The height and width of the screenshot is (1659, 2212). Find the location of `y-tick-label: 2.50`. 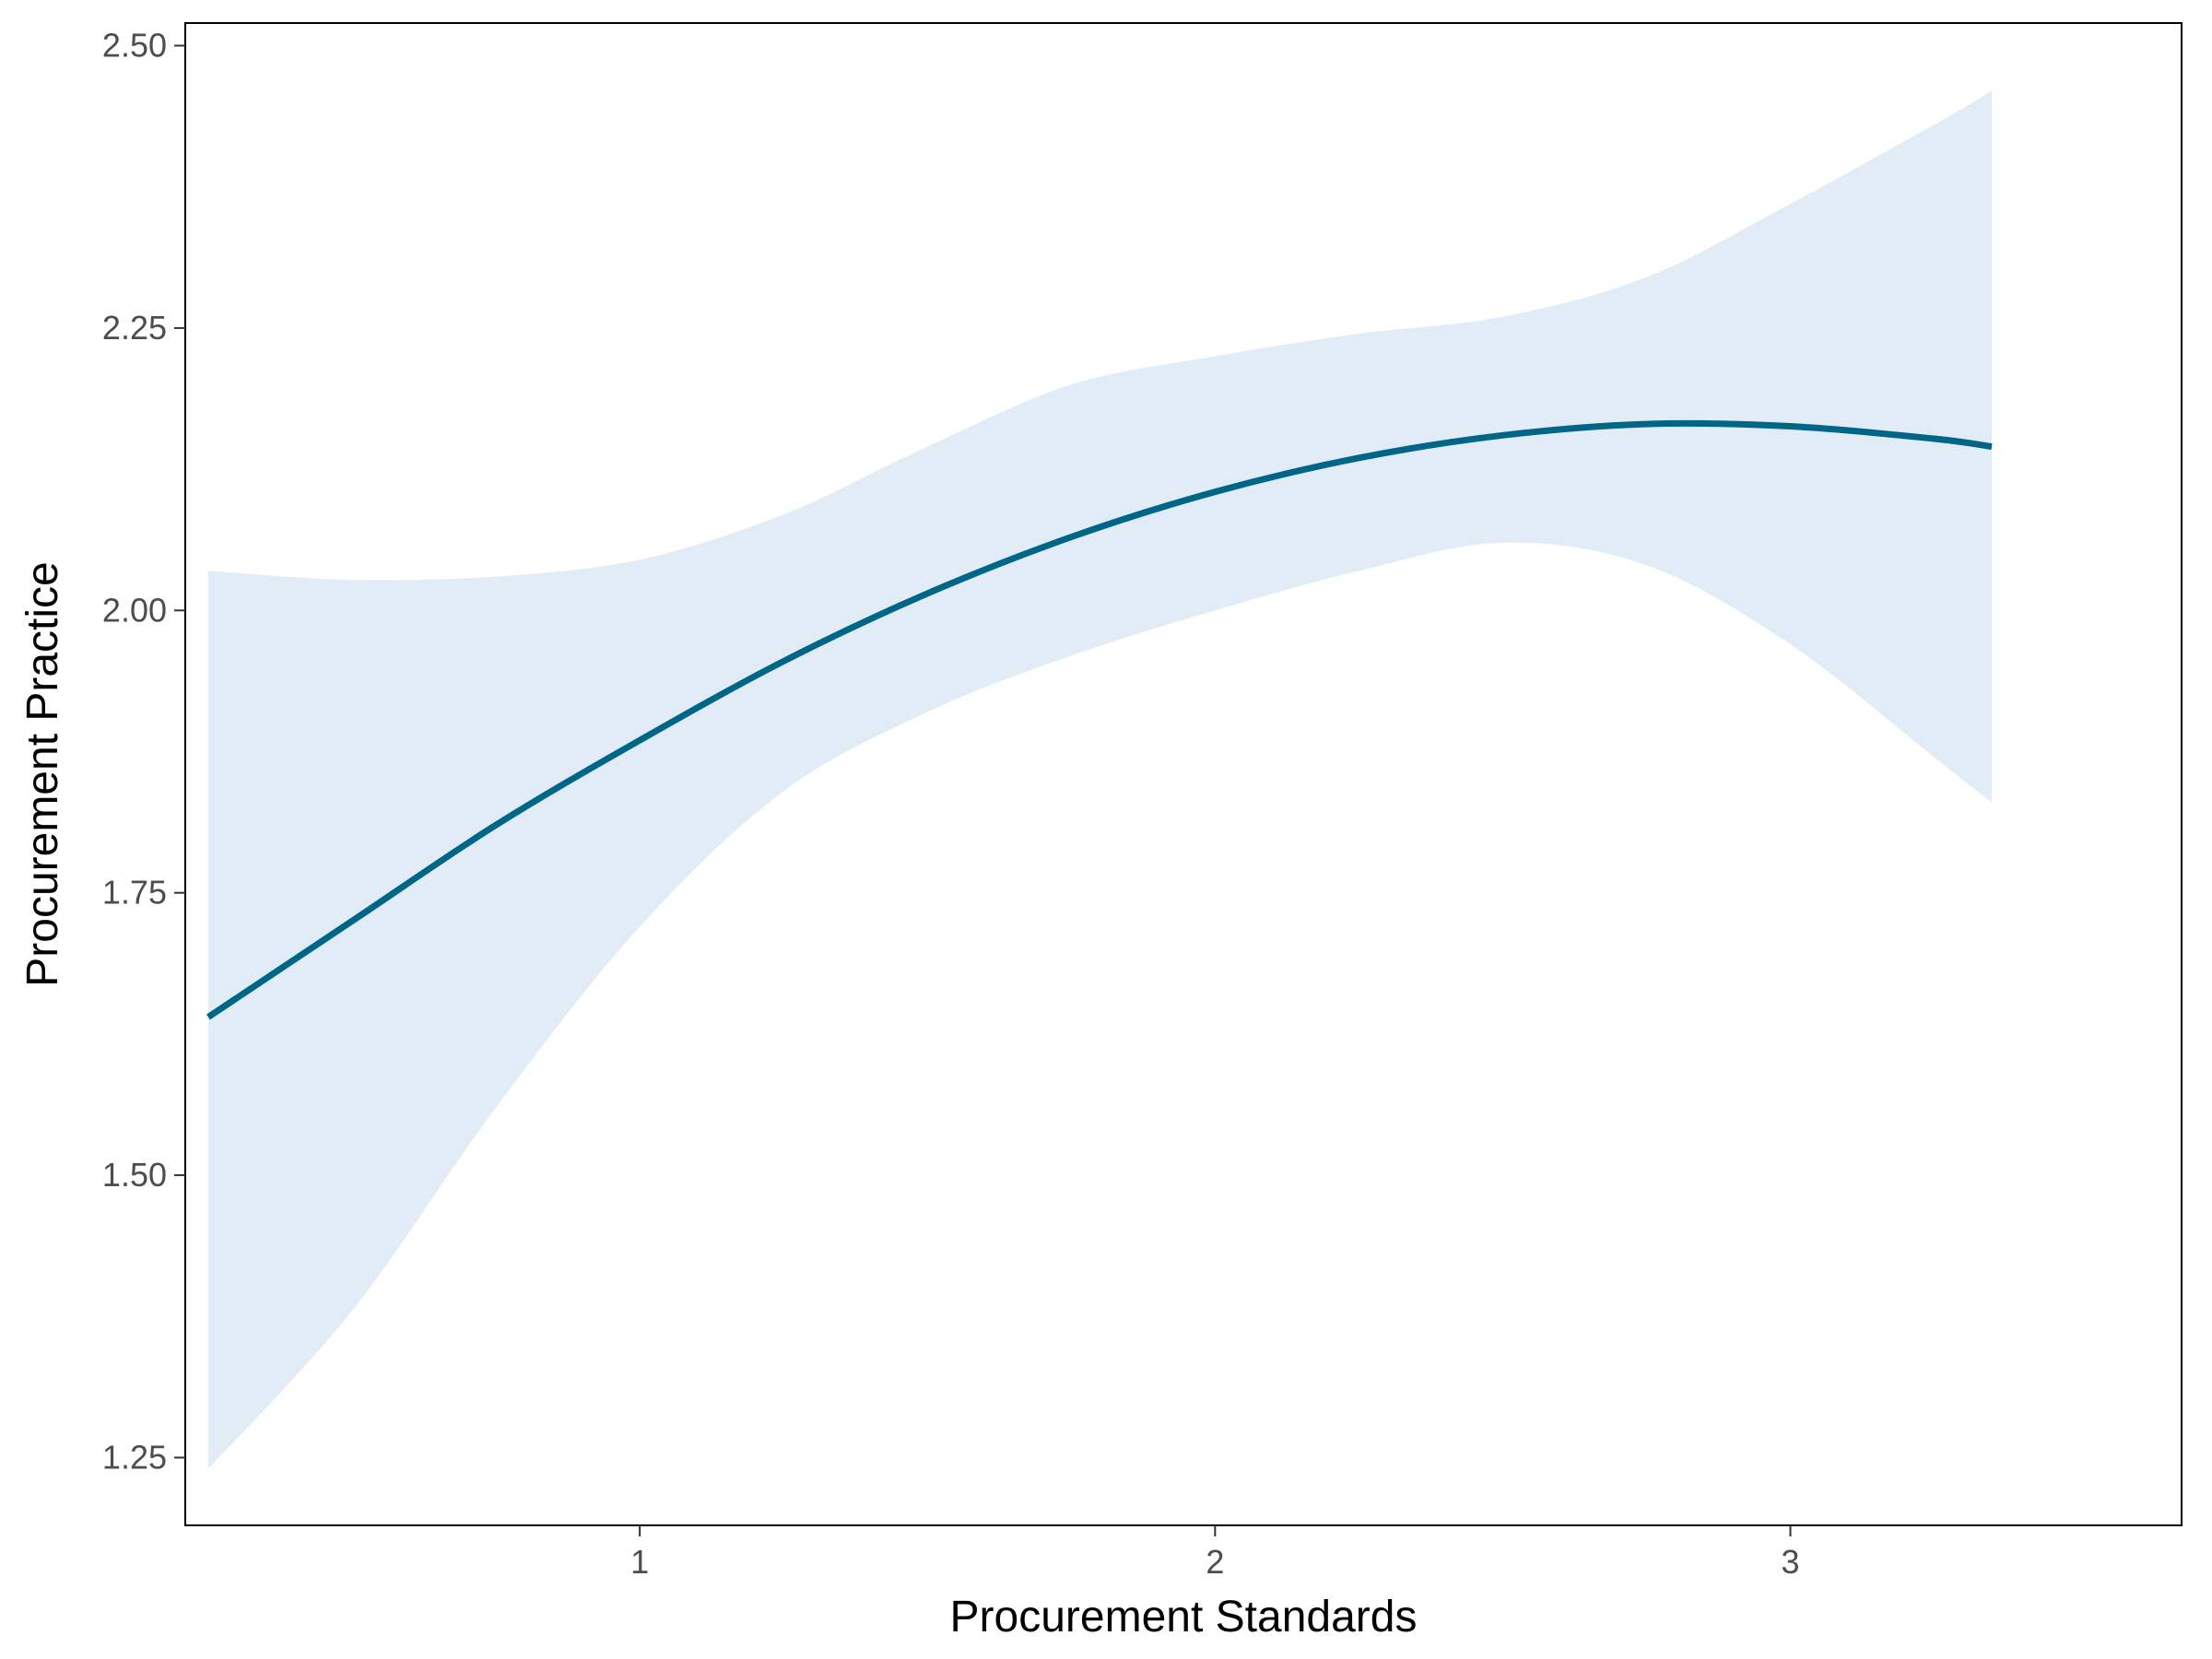

y-tick-label: 2.50 is located at coordinates (134, 46).